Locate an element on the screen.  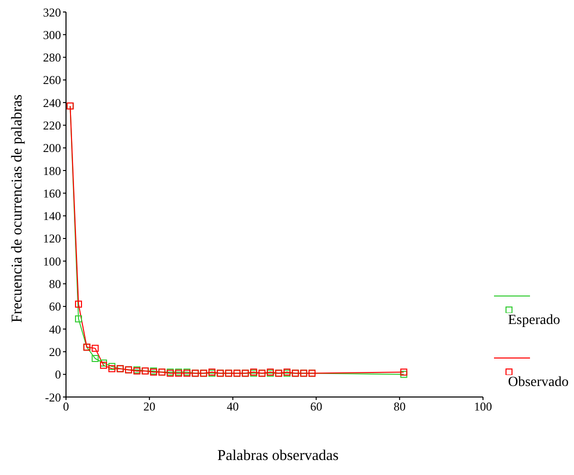
y-tick-label: 240 is located at coordinates (52, 103).